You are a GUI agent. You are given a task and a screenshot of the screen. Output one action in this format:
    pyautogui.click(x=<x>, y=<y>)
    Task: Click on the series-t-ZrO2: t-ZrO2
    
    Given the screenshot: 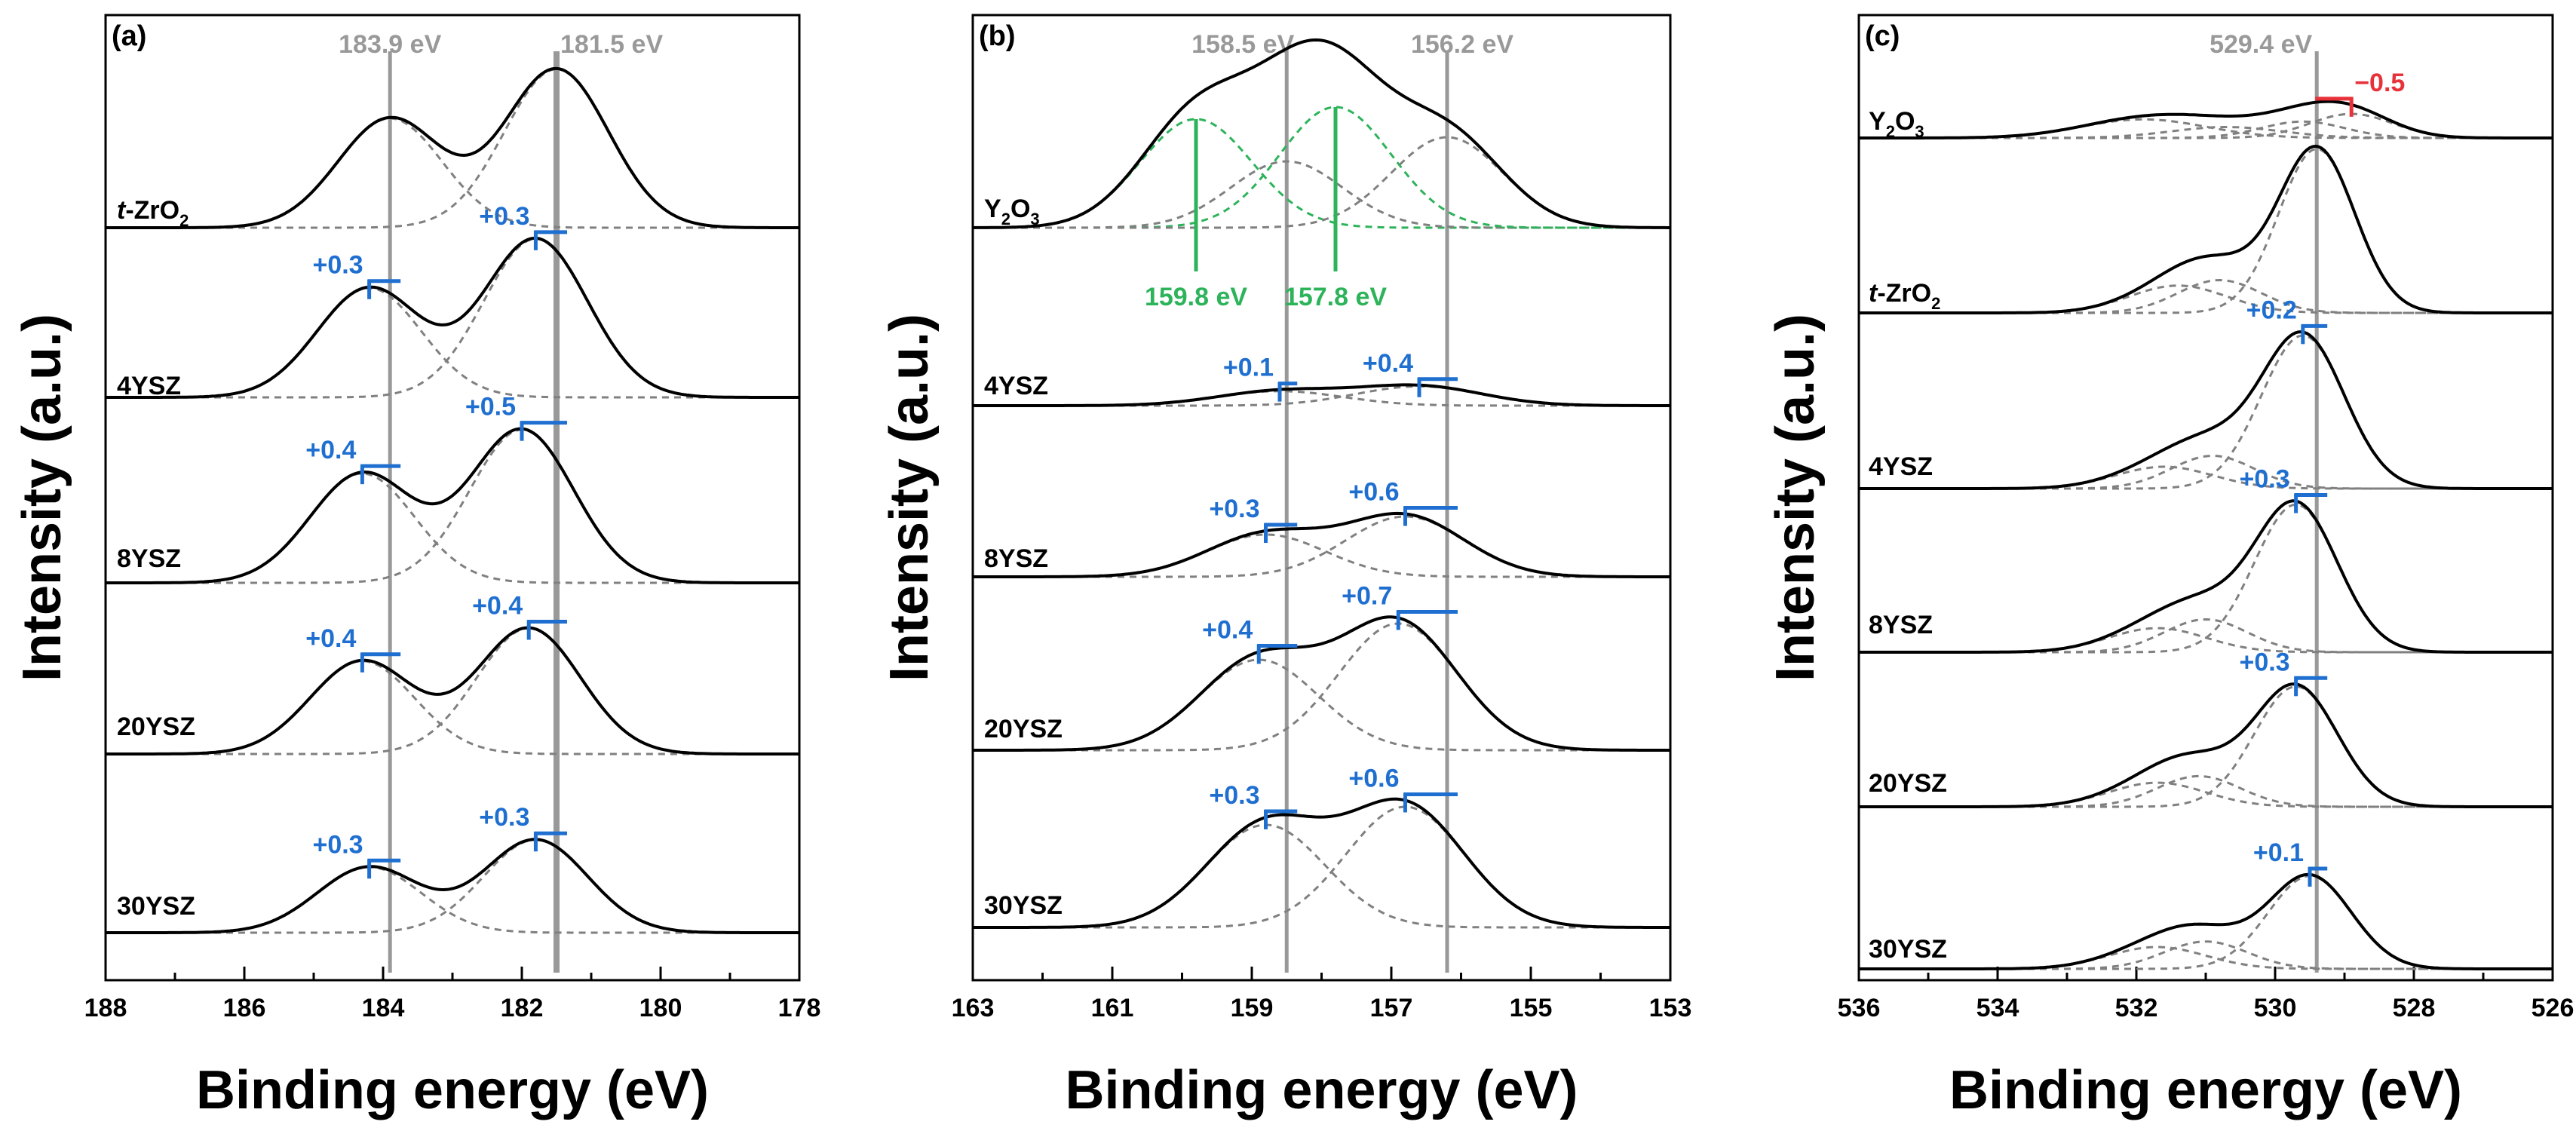 What is the action you would take?
    pyautogui.click(x=452, y=148)
    